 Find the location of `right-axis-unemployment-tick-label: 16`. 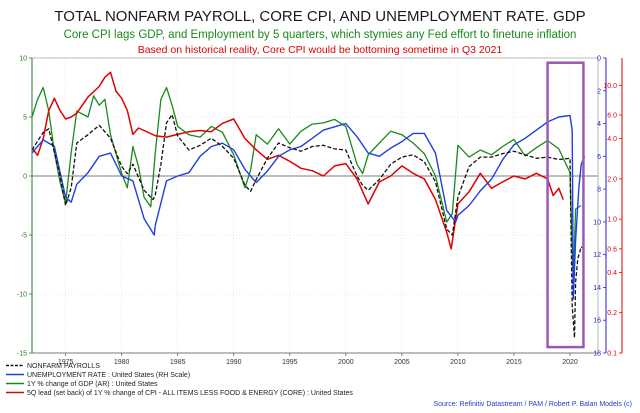

right-axis-unemployment-tick-label: 16 is located at coordinates (597, 321).